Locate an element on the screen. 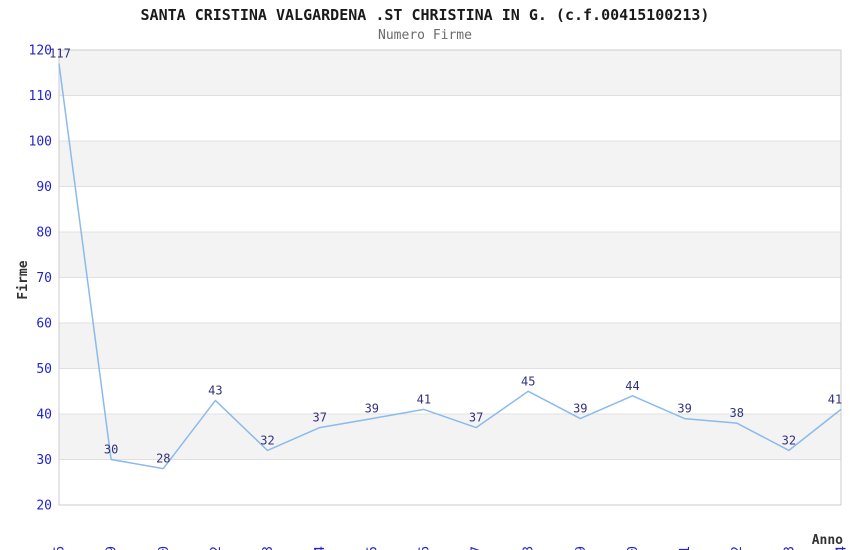  x-tick-label: 2015 is located at coordinates (372, 548).